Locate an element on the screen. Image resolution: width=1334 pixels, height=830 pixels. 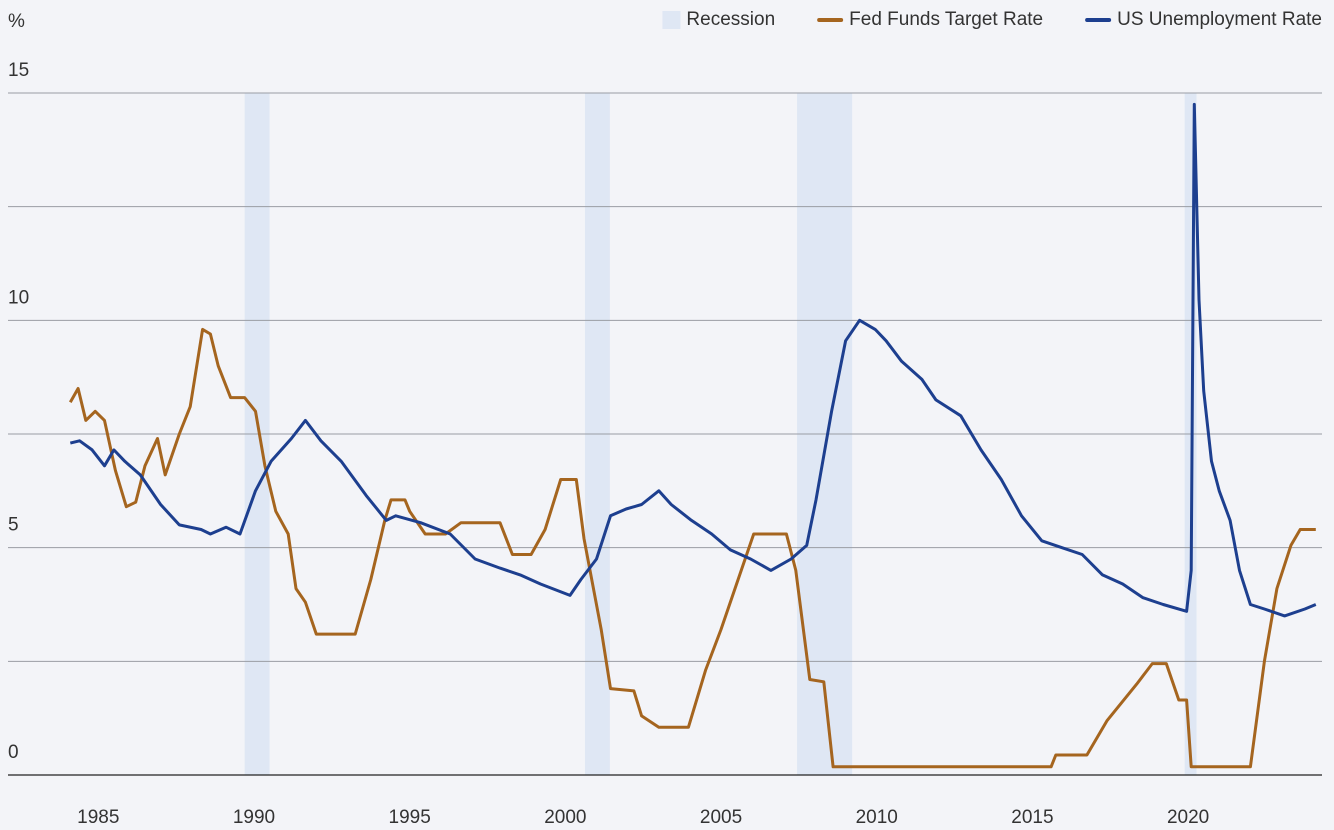
x-tick-label: 1995 is located at coordinates (410, 817).